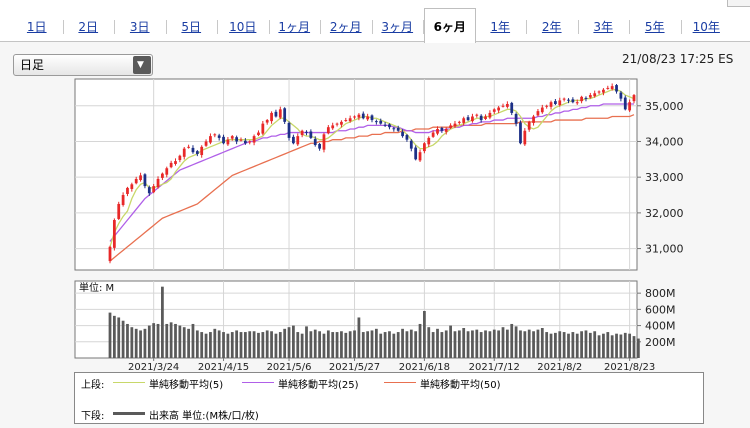 The width and height of the screenshot is (750, 428). What do you see at coordinates (738, 3) in the screenshot?
I see `top-right-control` at bounding box center [738, 3].